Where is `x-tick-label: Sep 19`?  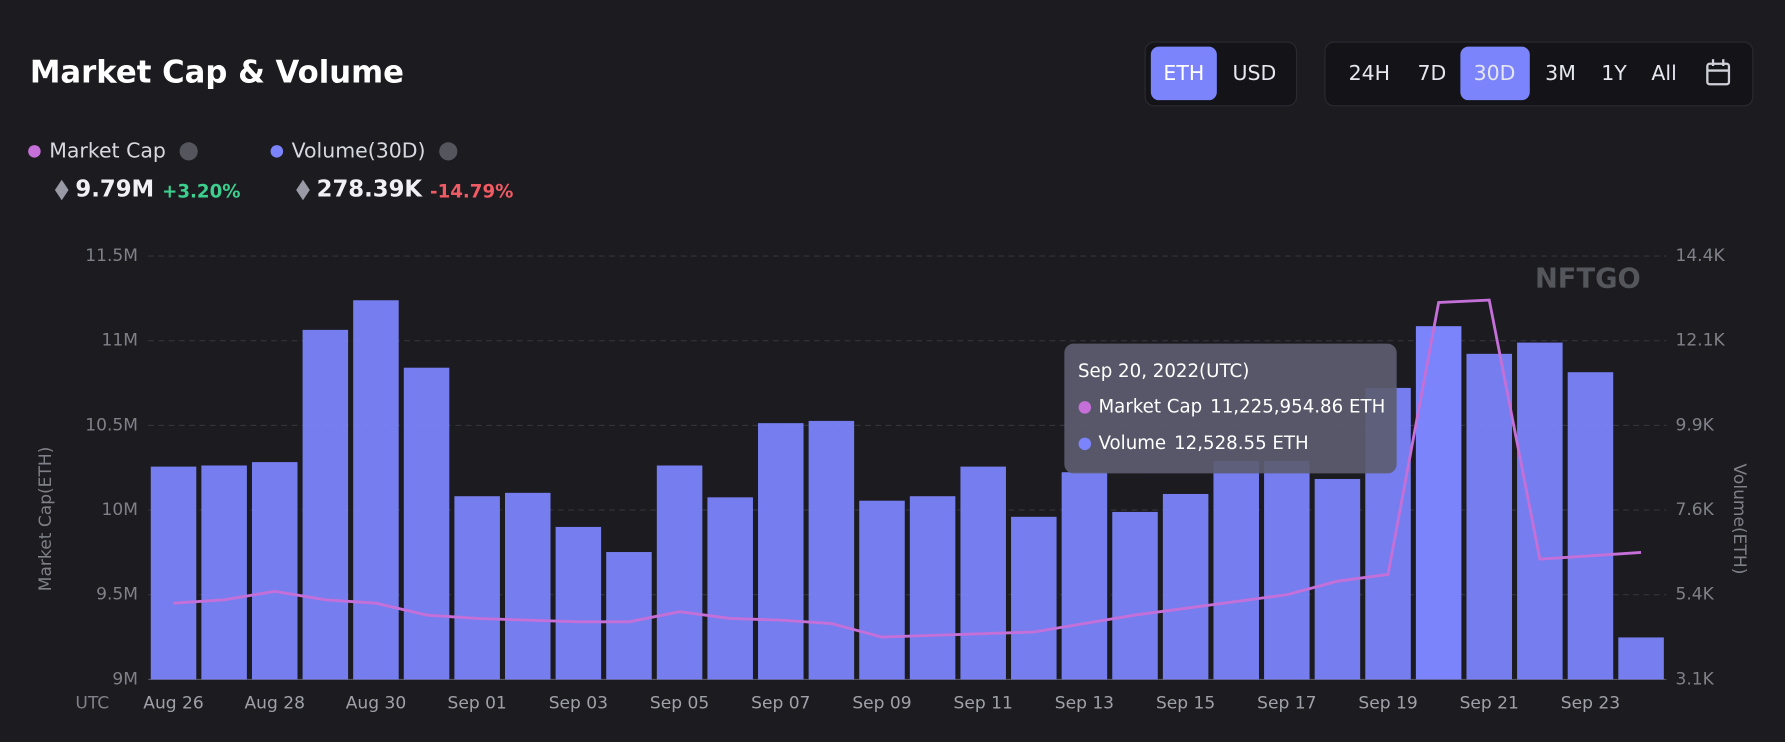
x-tick-label: Sep 19 is located at coordinates (1387, 703).